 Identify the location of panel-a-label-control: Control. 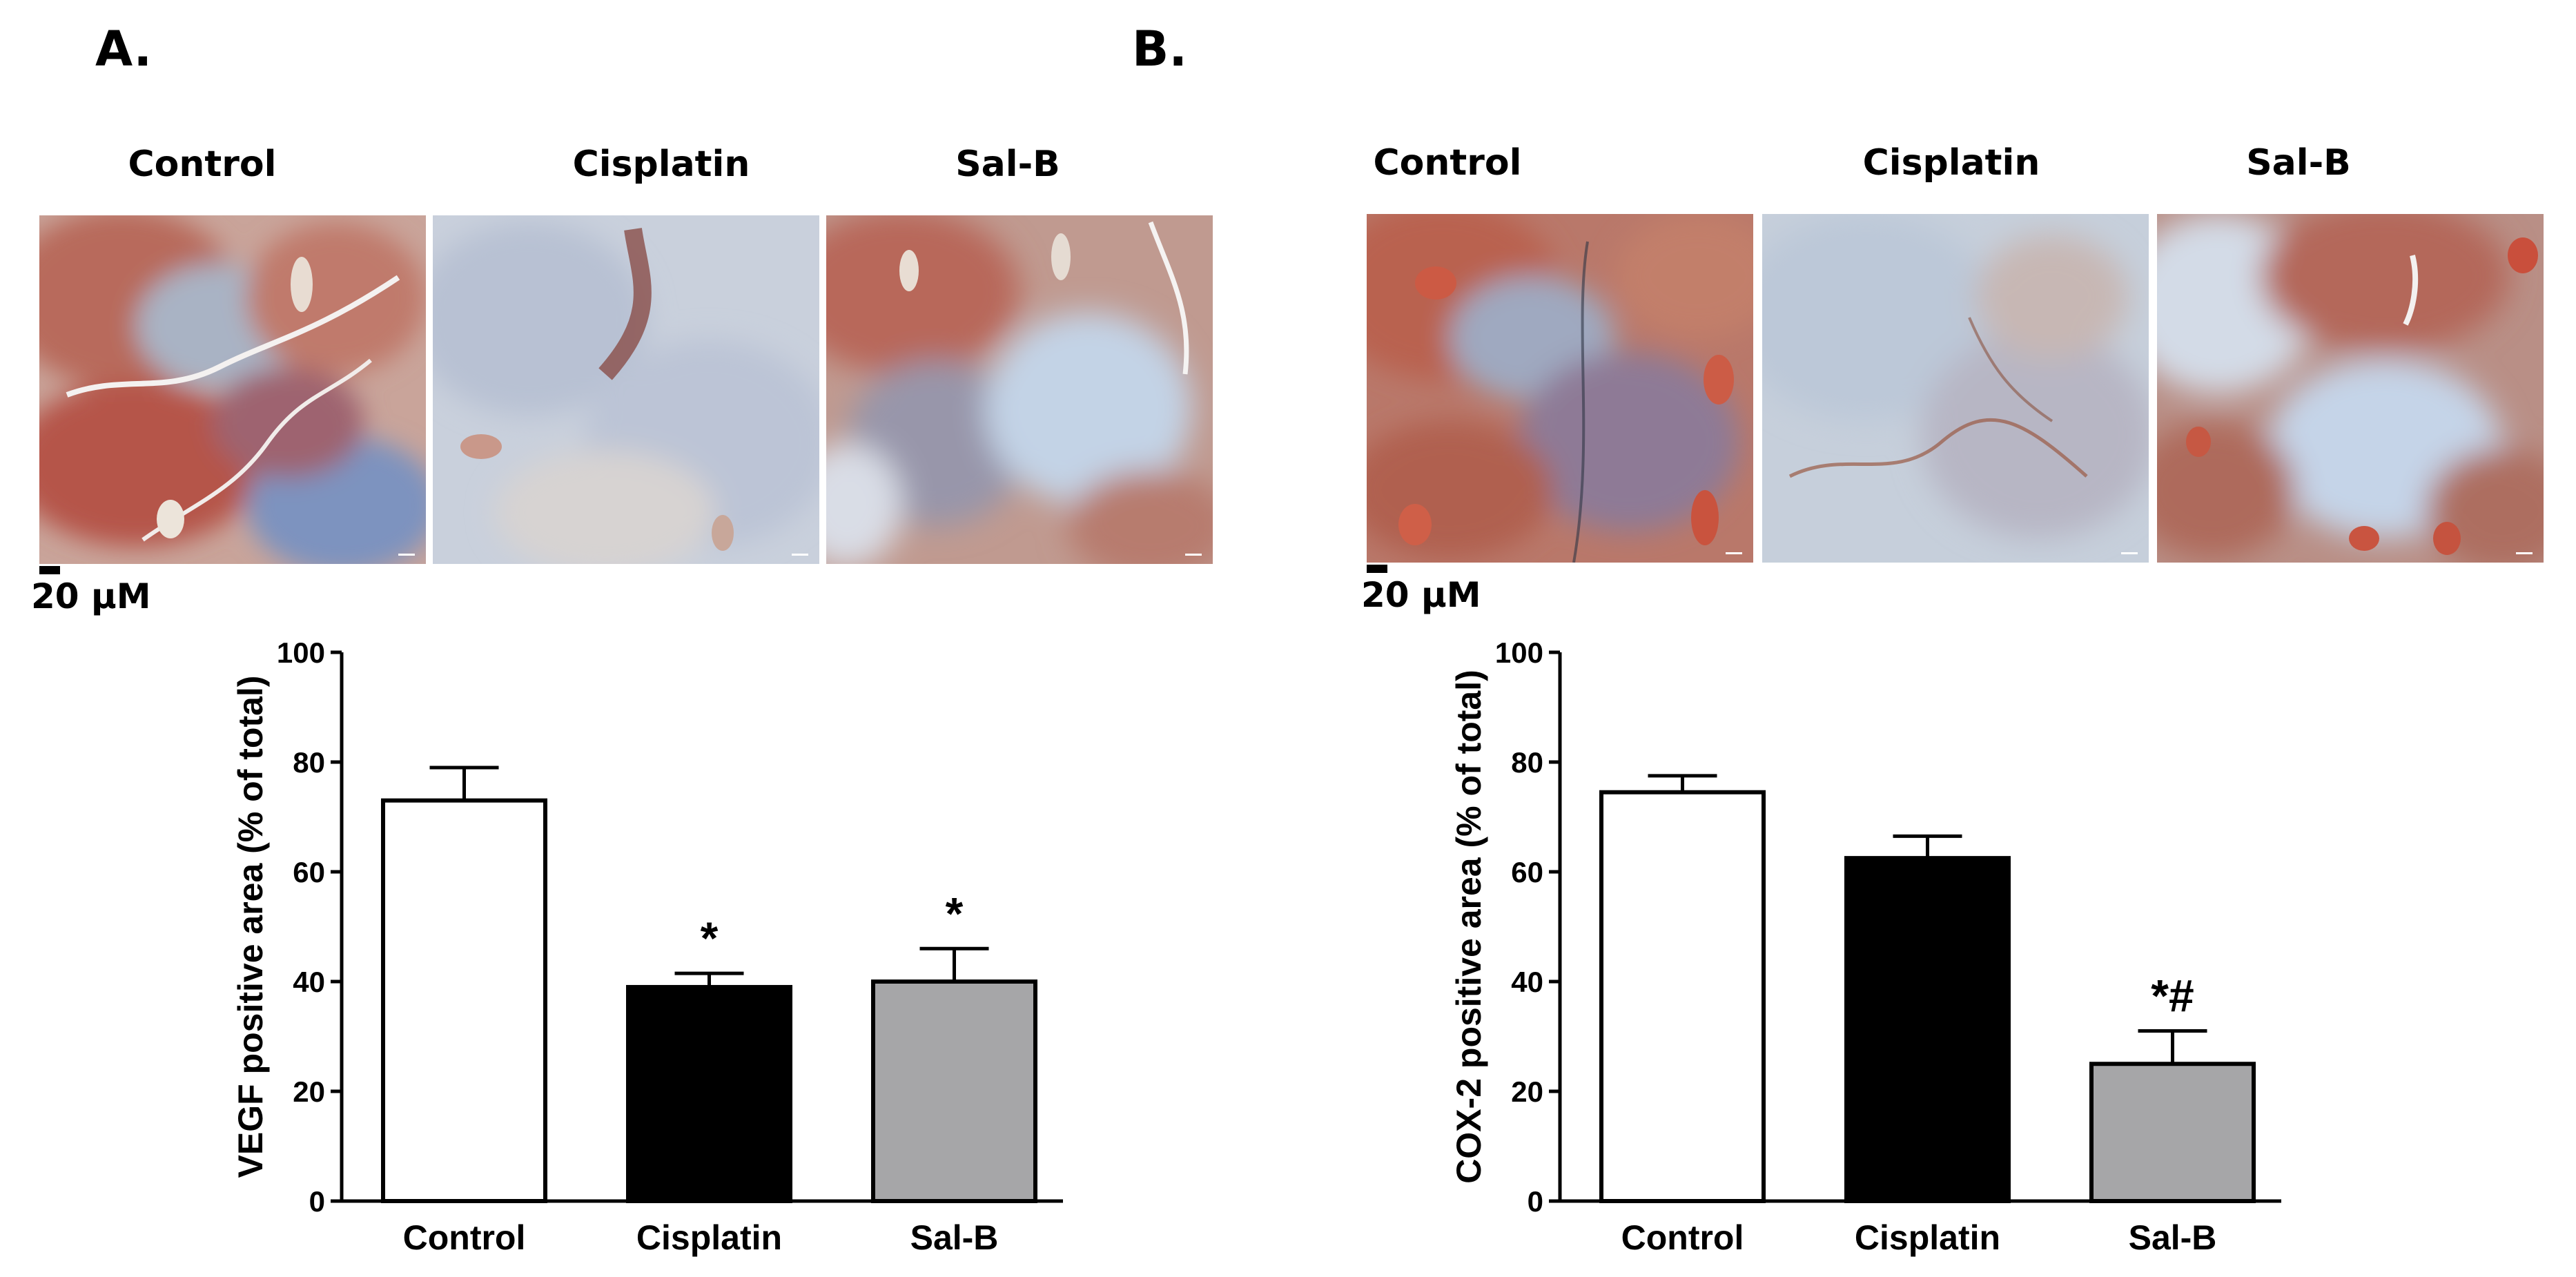
(202, 164).